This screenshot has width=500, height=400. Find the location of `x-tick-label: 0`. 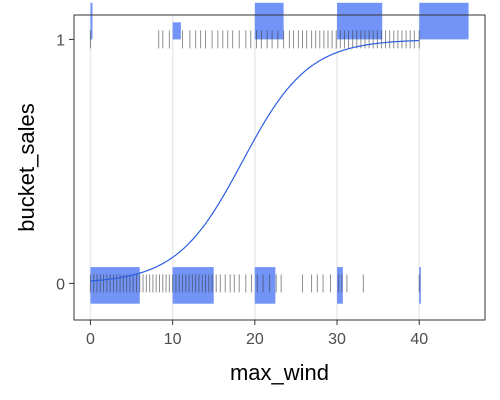

x-tick-label: 0 is located at coordinates (90, 339).